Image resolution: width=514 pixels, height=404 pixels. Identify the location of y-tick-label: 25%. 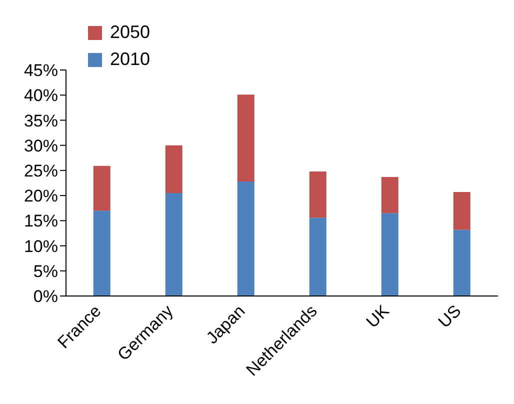
(41, 170).